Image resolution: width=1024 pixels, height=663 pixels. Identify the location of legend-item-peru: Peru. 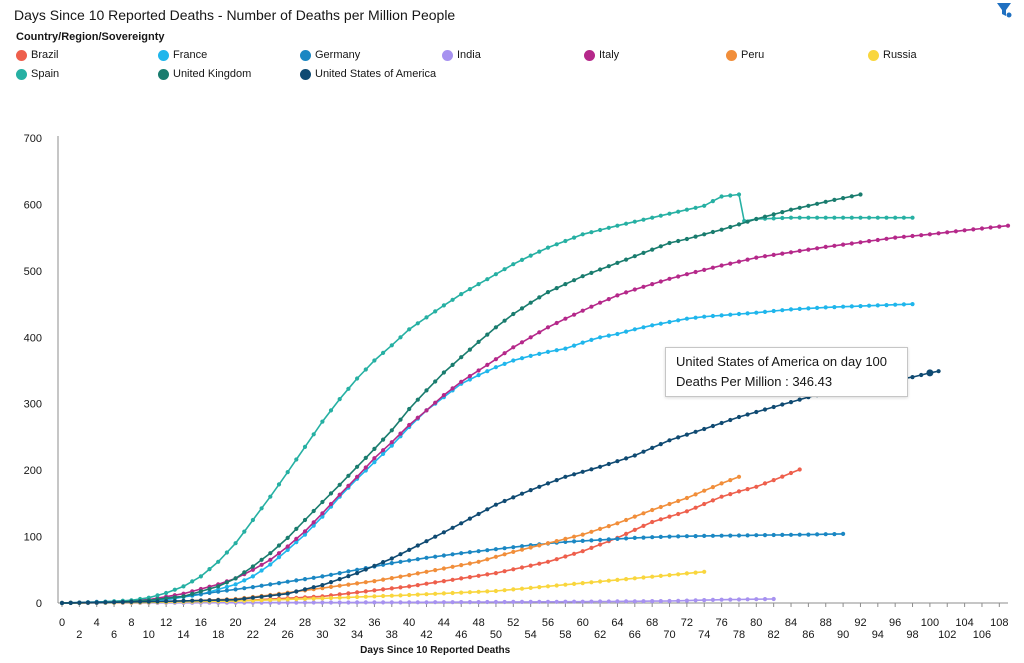
(745, 55).